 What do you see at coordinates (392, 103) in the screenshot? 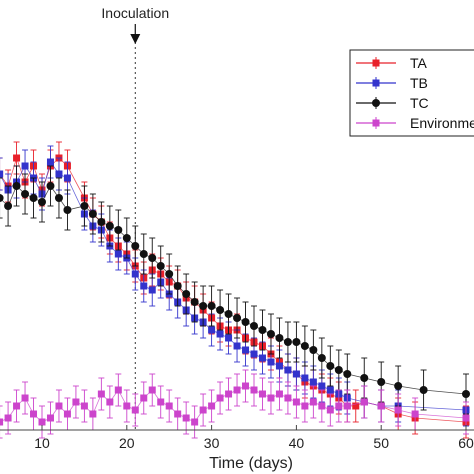
I see `legend-item-tc: TC` at bounding box center [392, 103].